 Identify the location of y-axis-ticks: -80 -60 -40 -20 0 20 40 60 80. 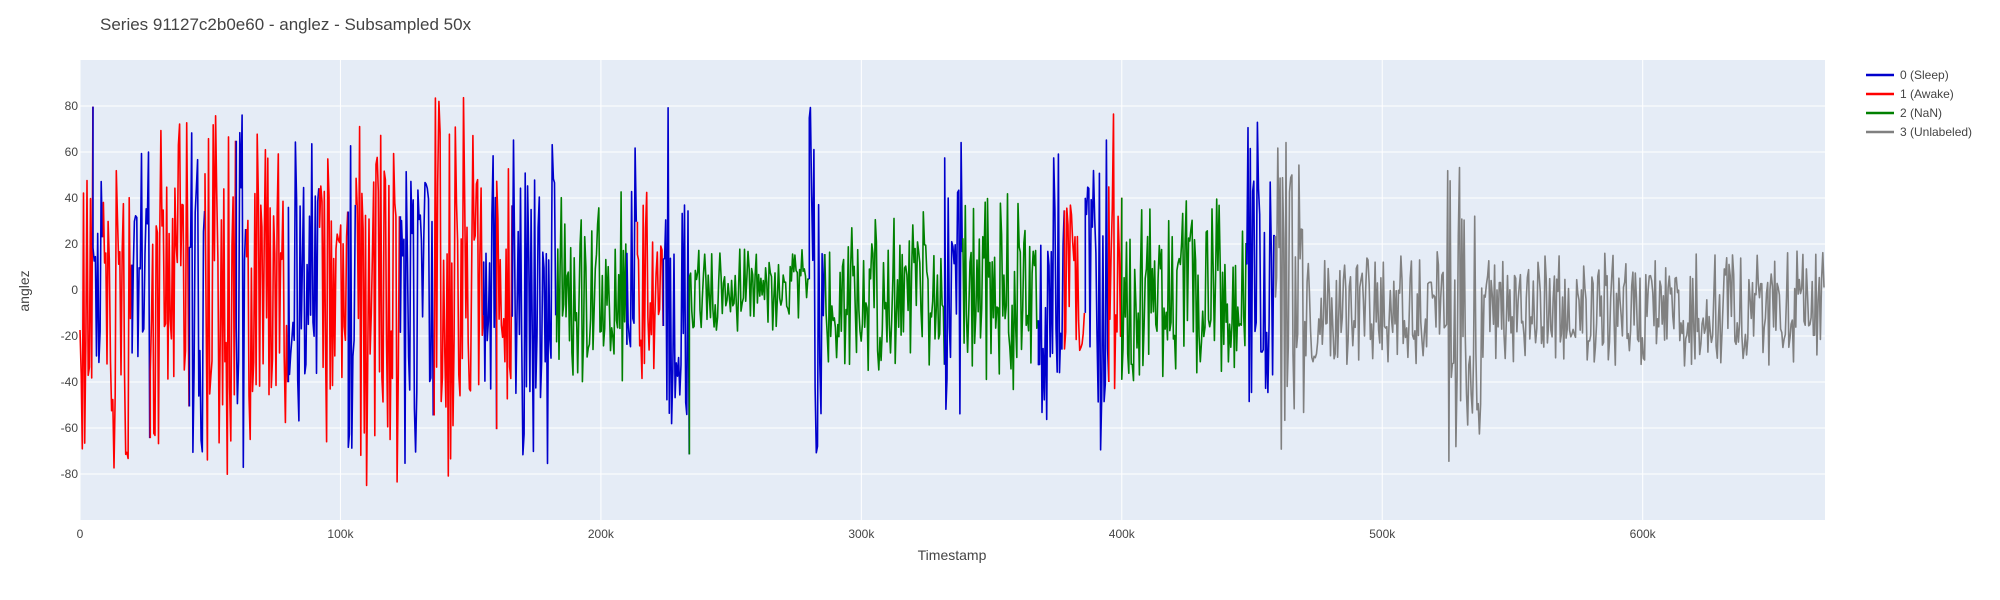
(70, 290).